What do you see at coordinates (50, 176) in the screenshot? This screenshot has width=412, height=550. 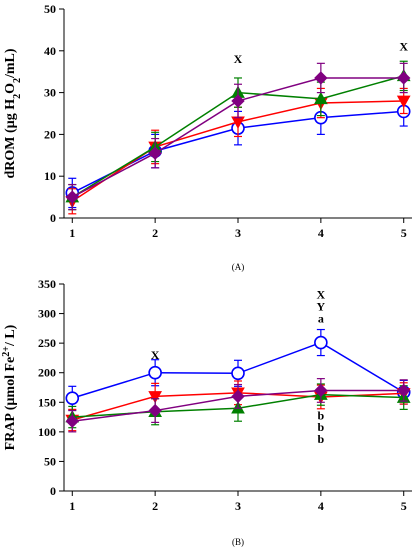 I see `chart-a-ytick-label: 10` at bounding box center [50, 176].